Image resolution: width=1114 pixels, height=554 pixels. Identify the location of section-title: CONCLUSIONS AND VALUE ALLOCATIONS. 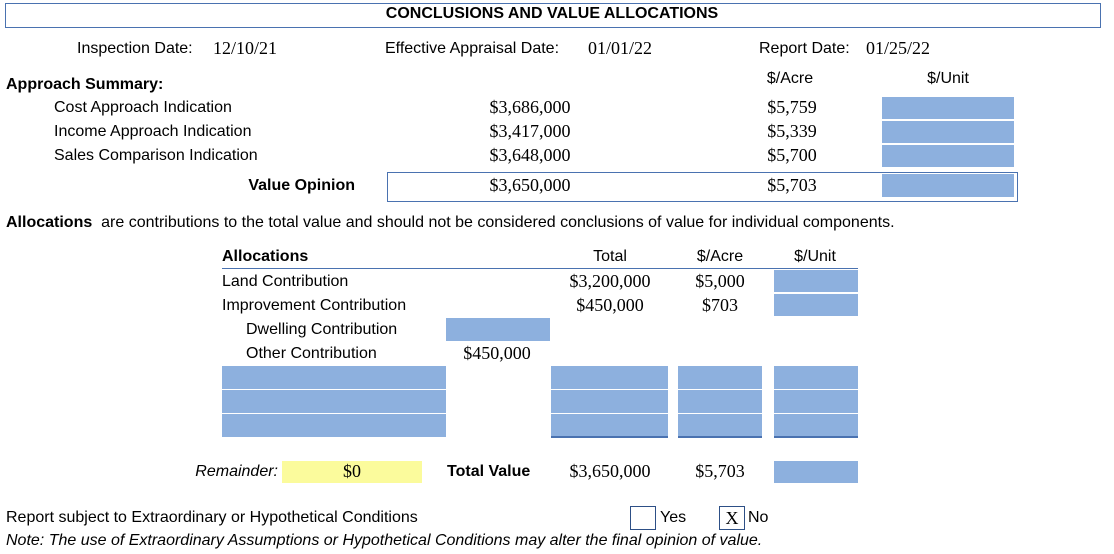
(552, 13).